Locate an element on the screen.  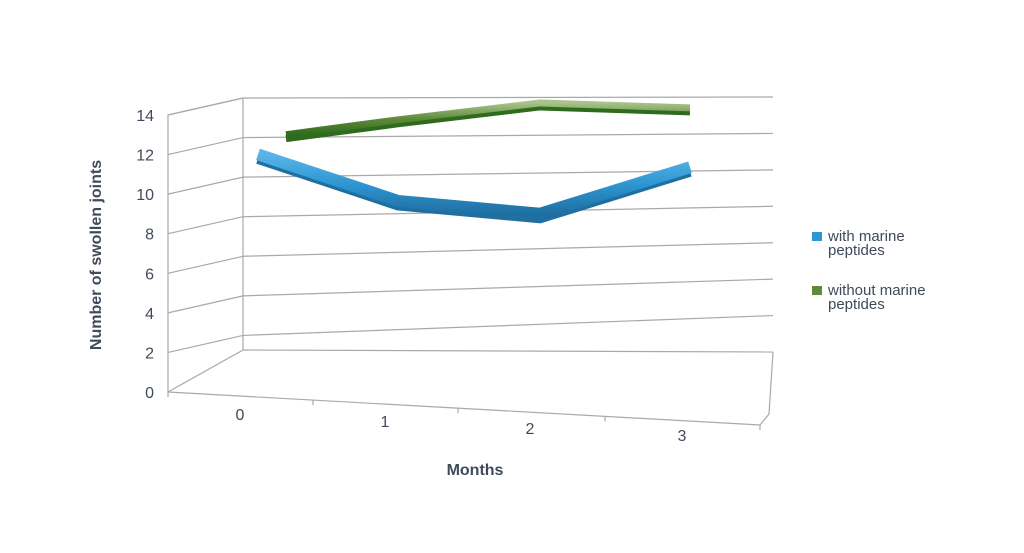
y-tick-label: 4 is located at coordinates (149, 314).